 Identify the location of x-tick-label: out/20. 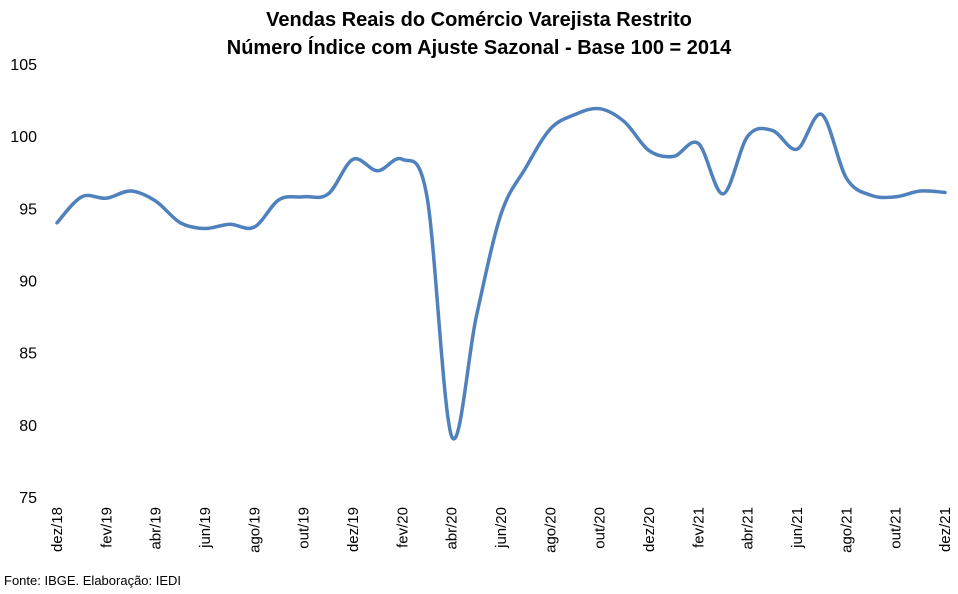
(600, 528).